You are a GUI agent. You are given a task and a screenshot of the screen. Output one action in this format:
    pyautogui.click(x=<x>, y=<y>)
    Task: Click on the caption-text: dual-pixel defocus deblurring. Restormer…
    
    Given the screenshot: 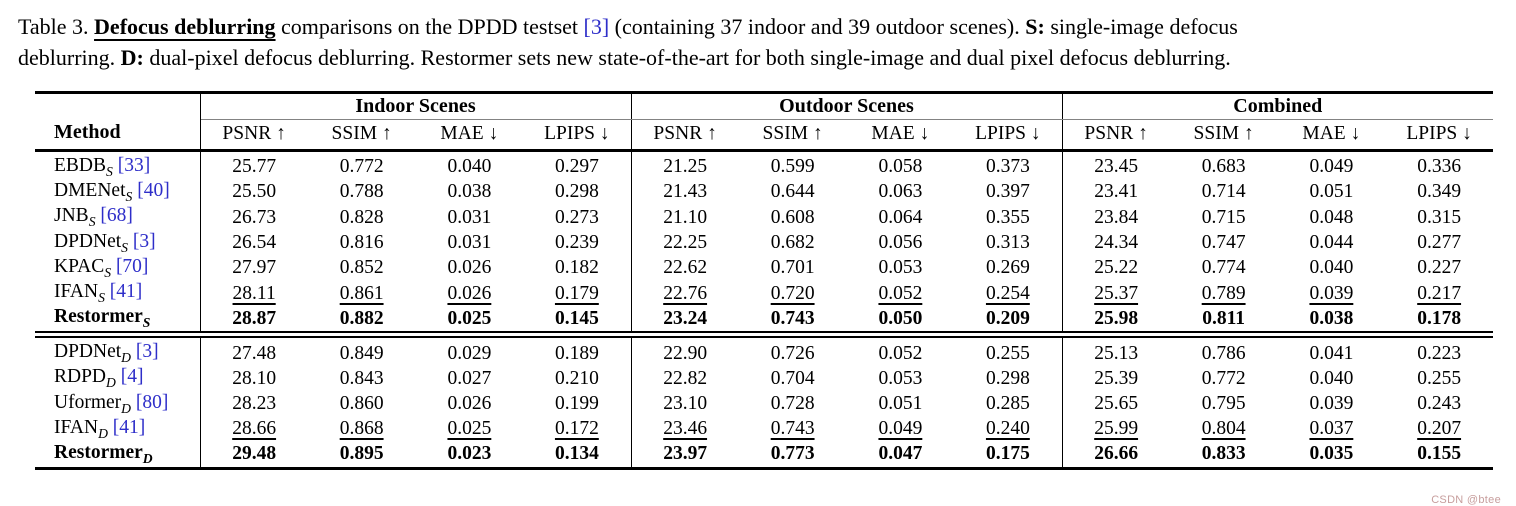 What is the action you would take?
    pyautogui.click(x=687, y=58)
    